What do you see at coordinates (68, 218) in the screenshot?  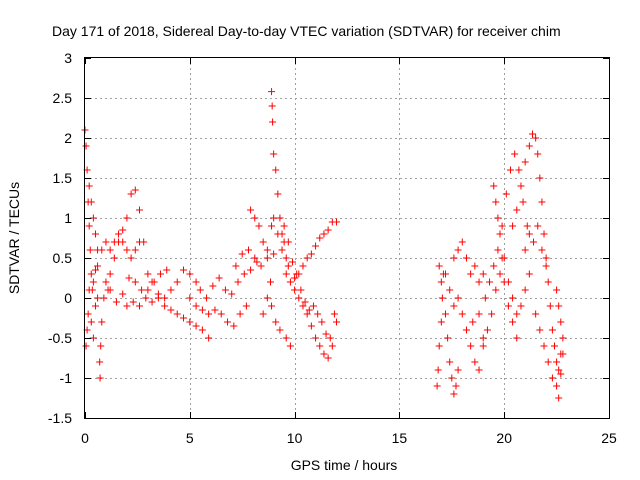 I see `y-tick-label: 1` at bounding box center [68, 218].